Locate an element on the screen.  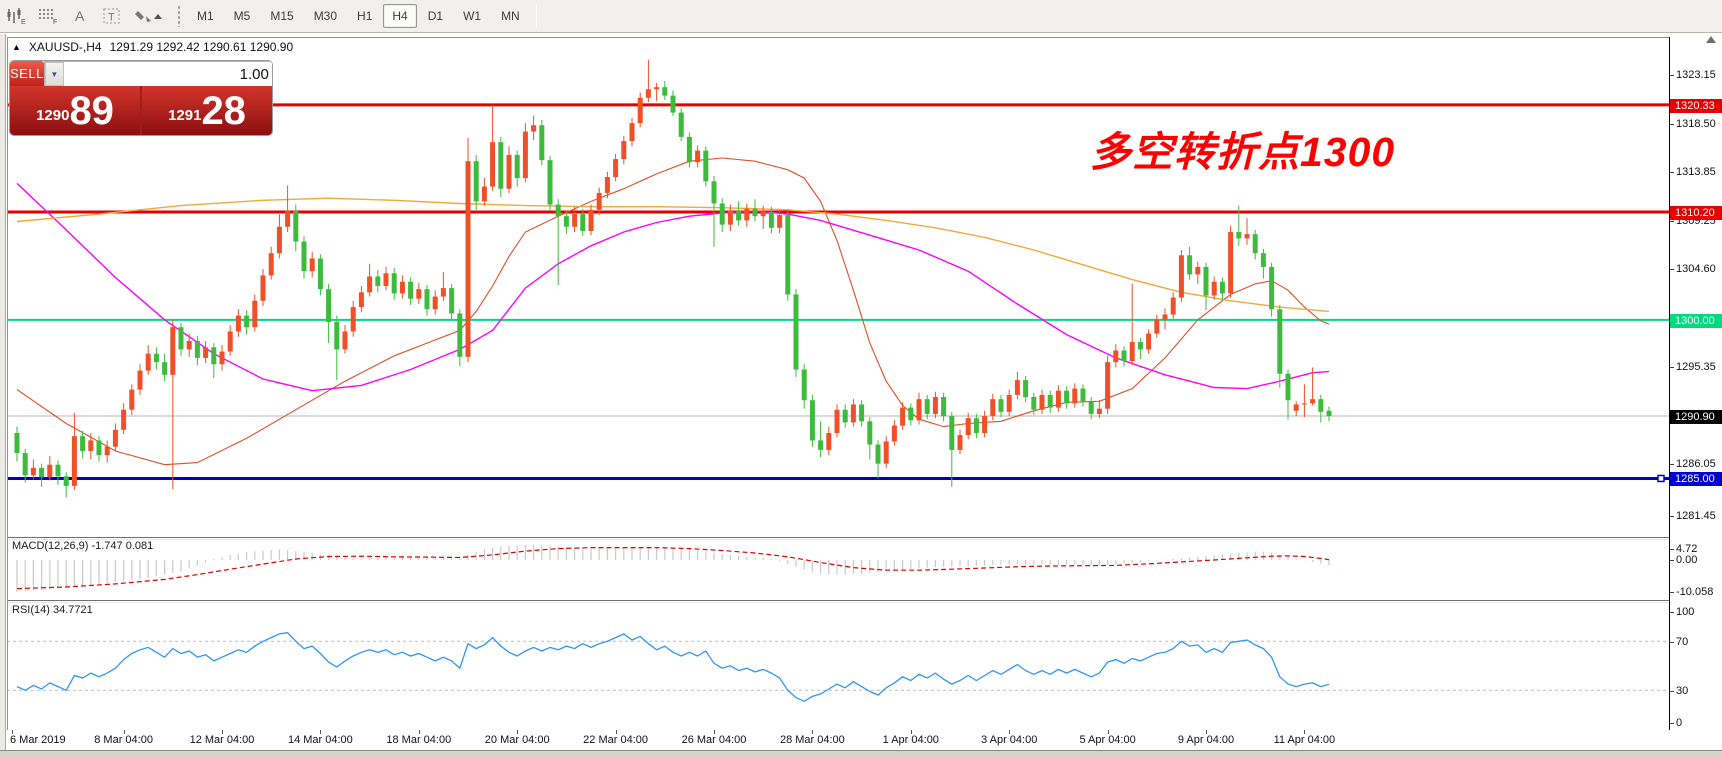
timeframe-button-m1: M1 is located at coordinates (205, 16).